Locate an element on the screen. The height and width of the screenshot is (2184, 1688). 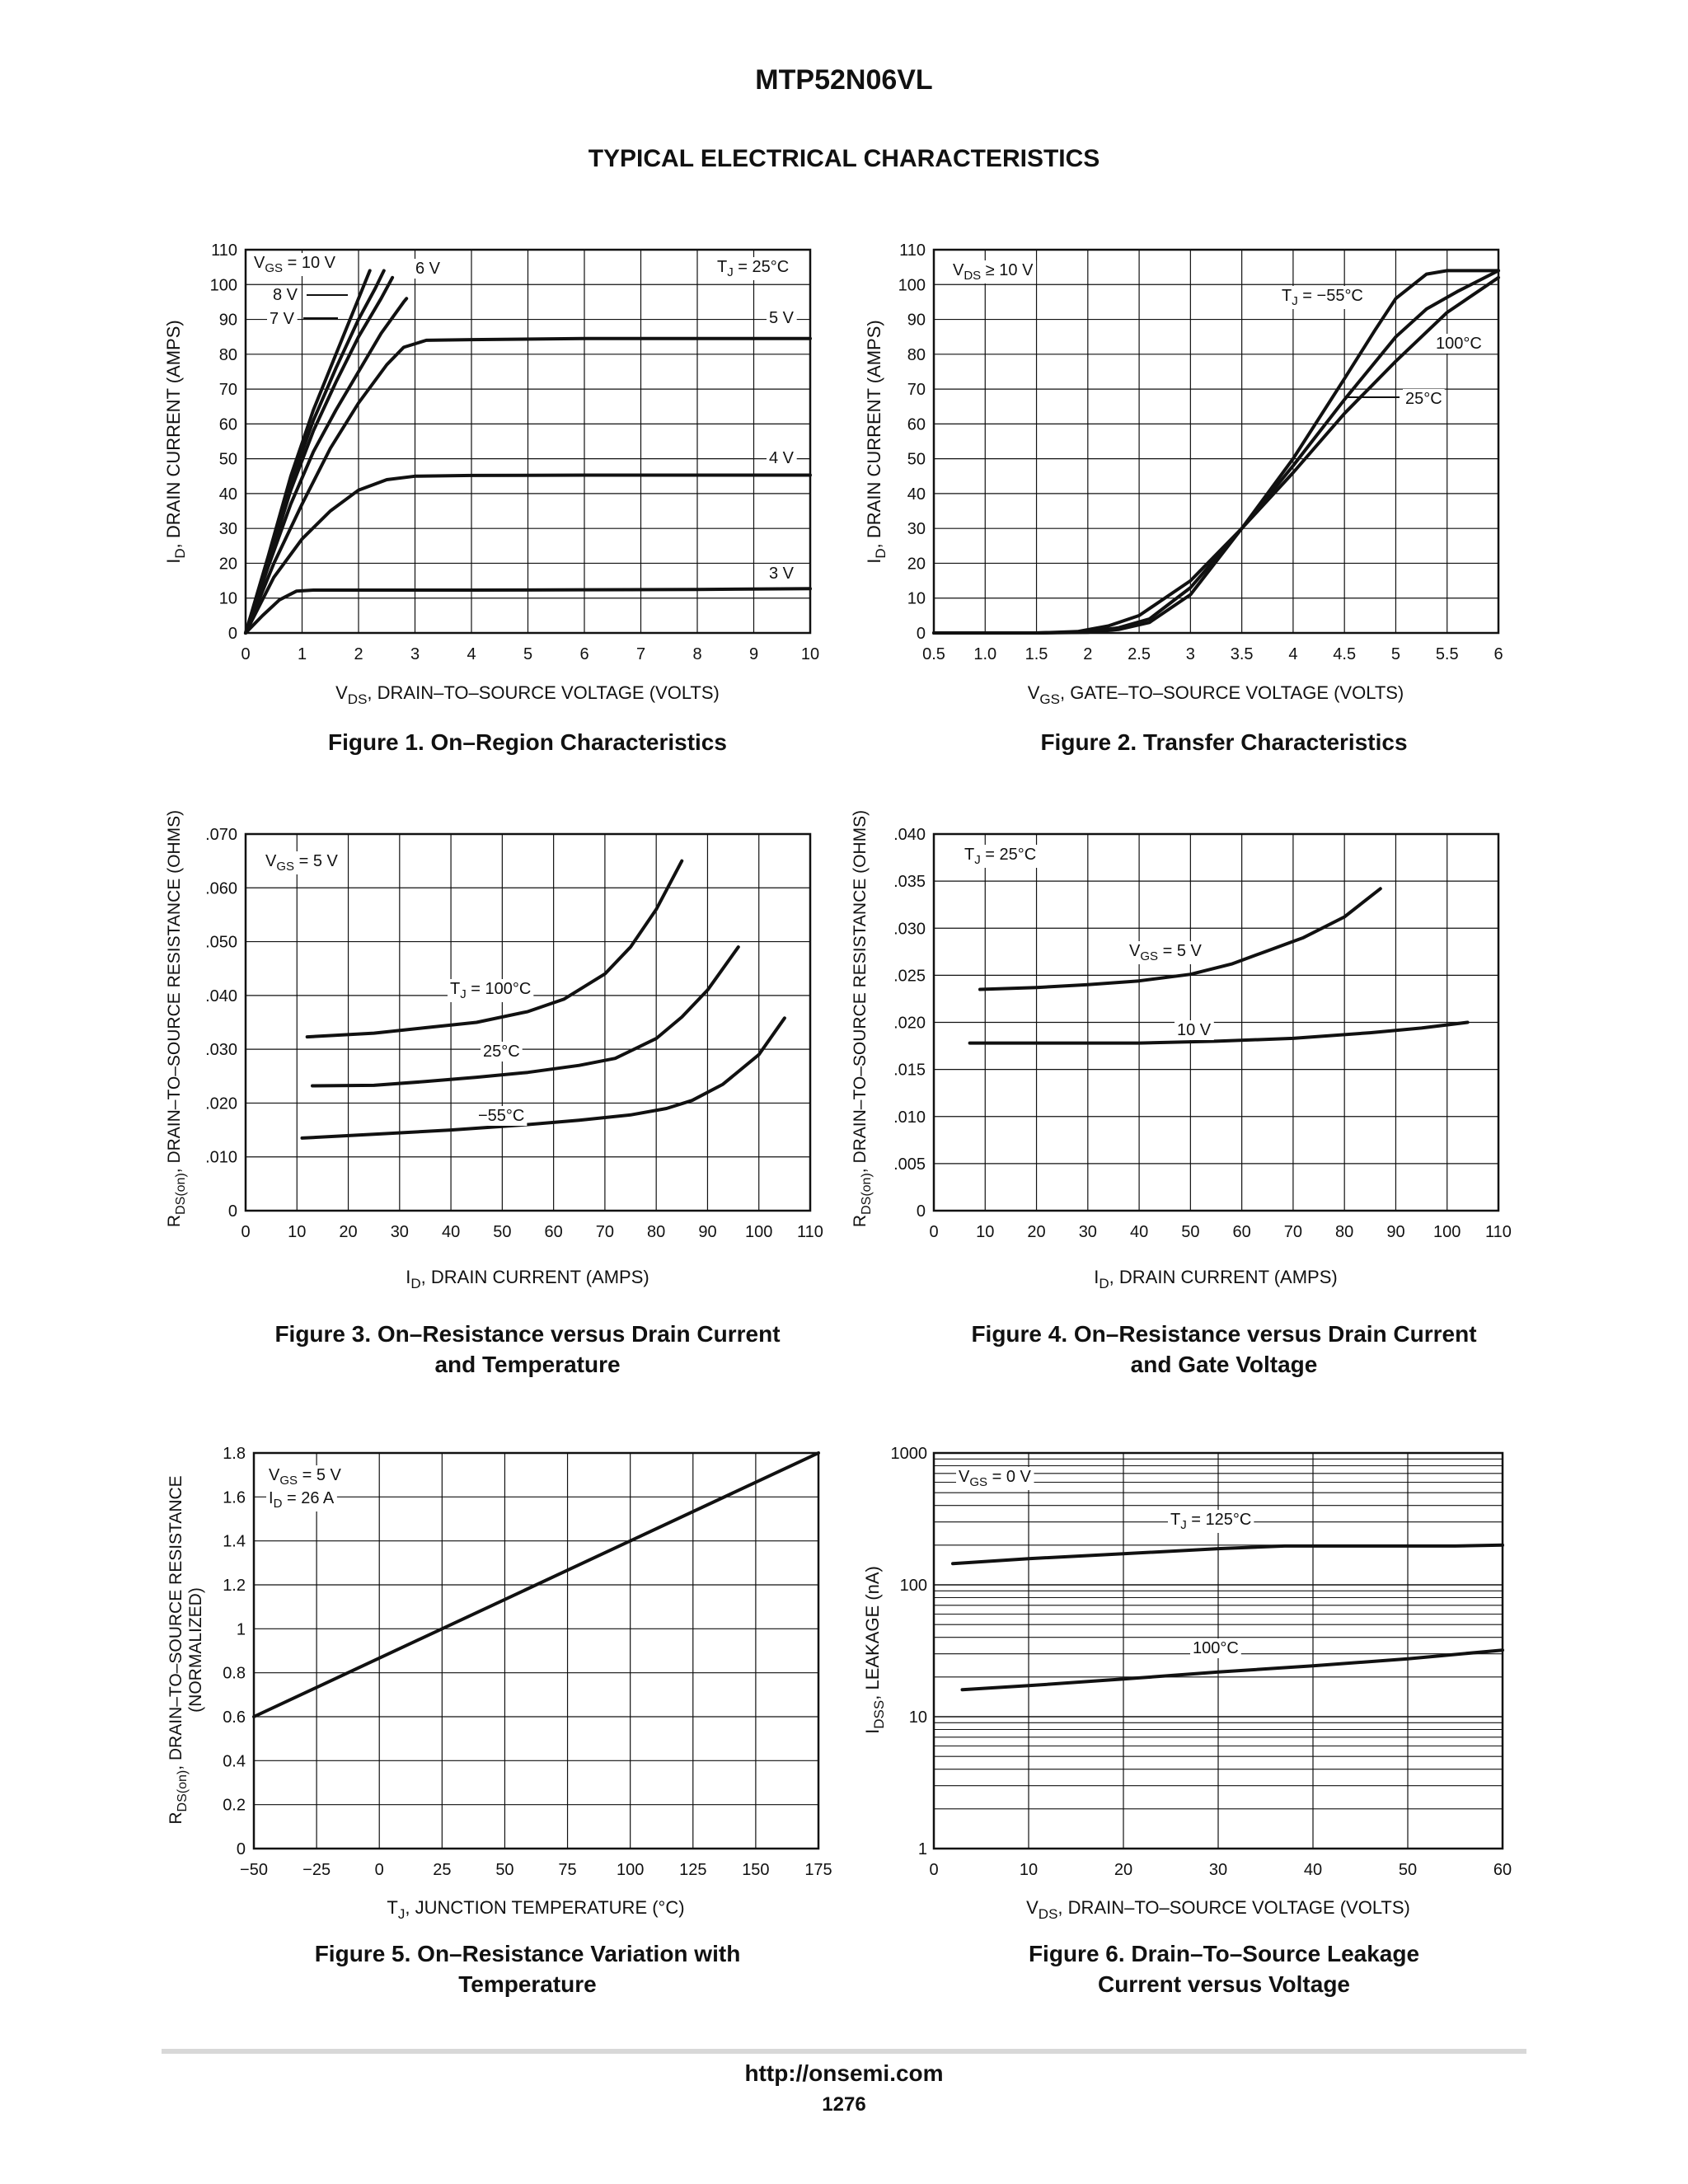
x-tick-label: 2.5 is located at coordinates (1139, 654).